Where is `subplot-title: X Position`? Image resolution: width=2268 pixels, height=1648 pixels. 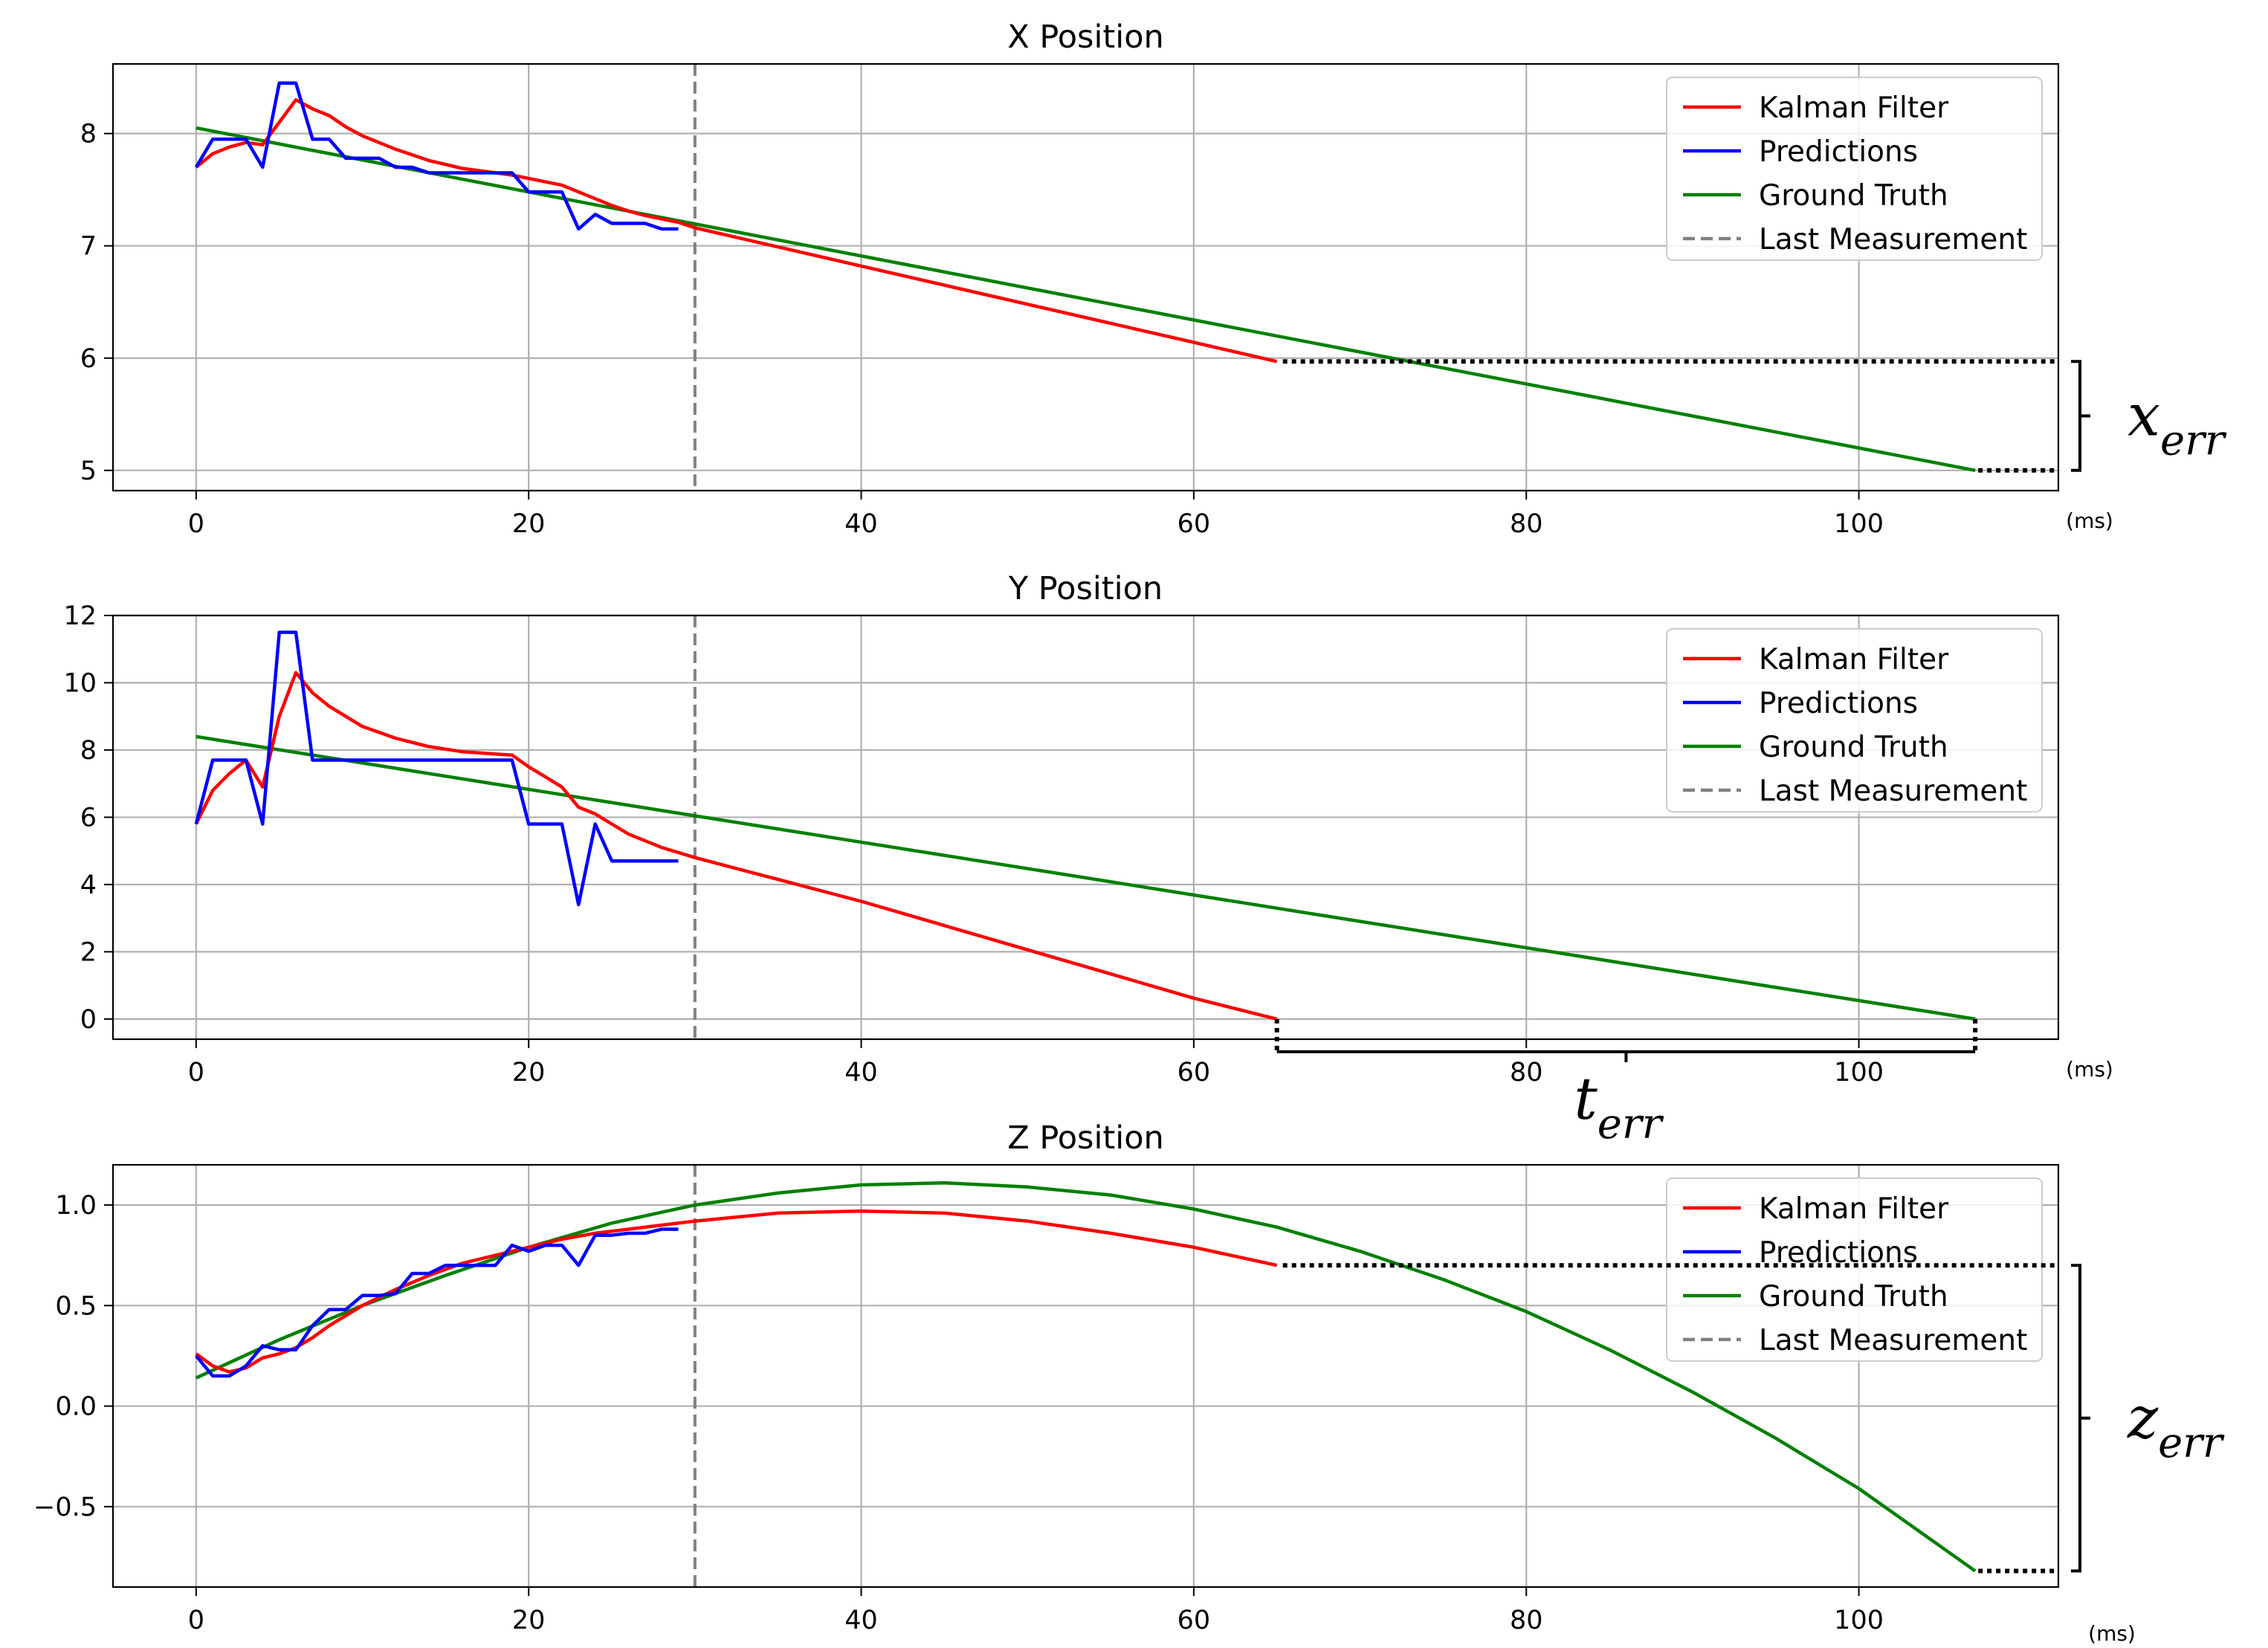
subplot-title: X Position is located at coordinates (1086, 37).